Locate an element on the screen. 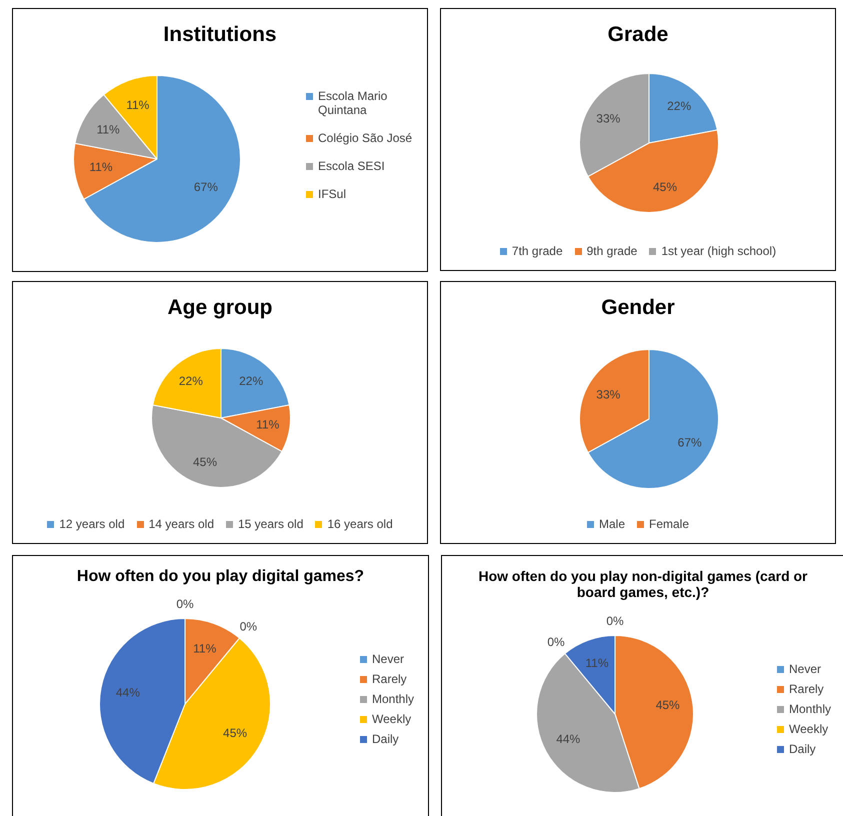 The height and width of the screenshot is (816, 843). legend-label: Female is located at coordinates (669, 524).